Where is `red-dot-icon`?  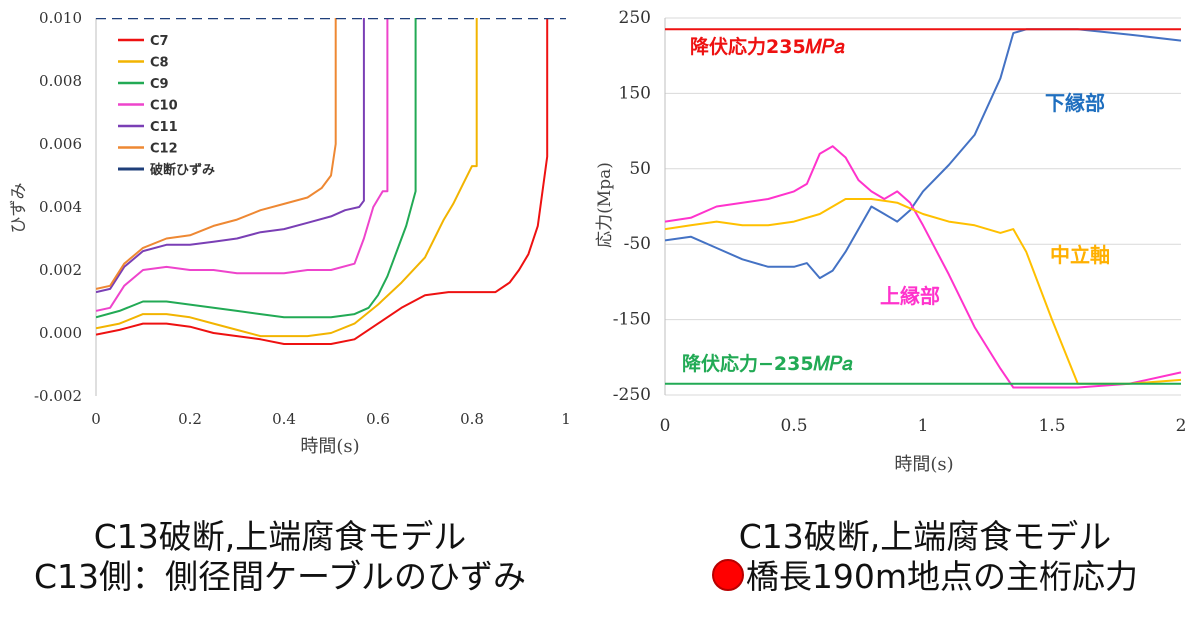 red-dot-icon is located at coordinates (727, 575).